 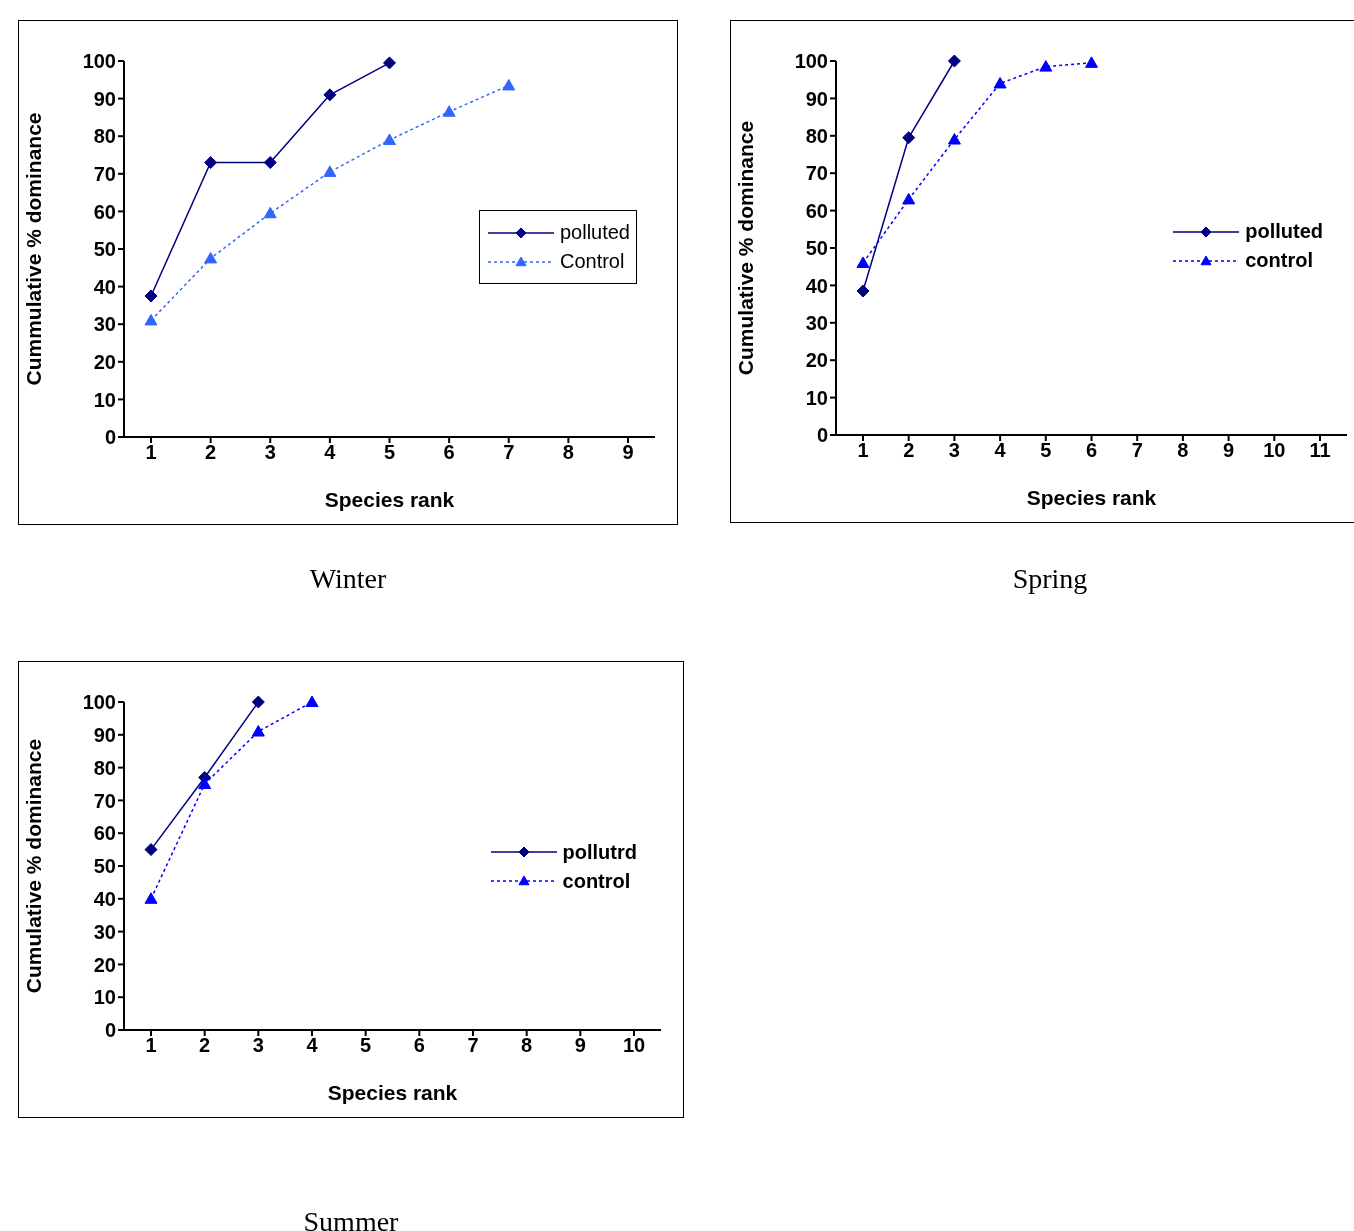 What do you see at coordinates (1320, 450) in the screenshot?
I see `x-tick-label: 11` at bounding box center [1320, 450].